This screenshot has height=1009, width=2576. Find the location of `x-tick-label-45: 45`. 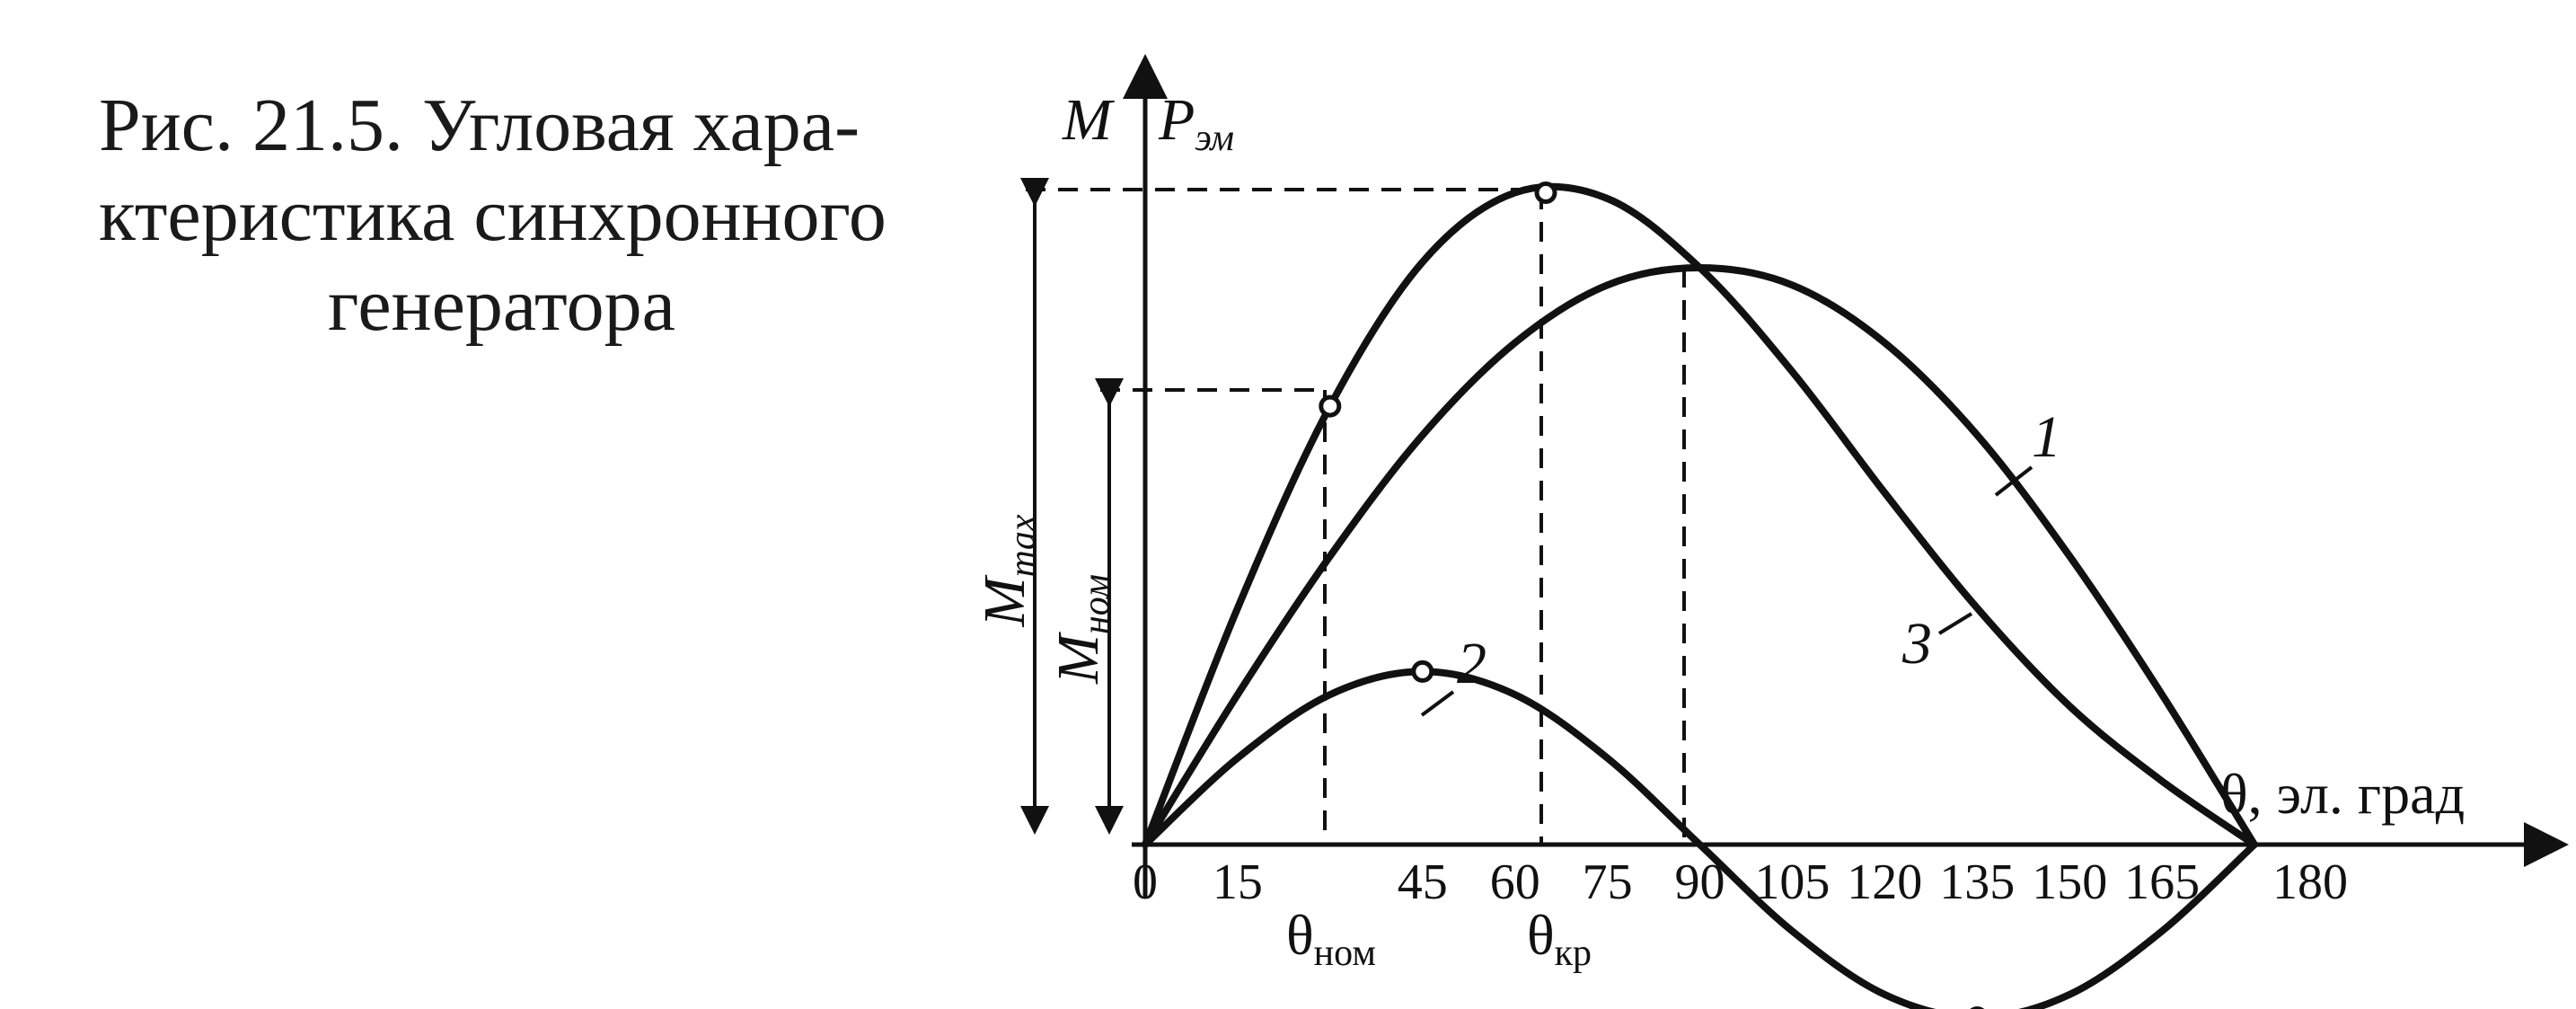

x-tick-label-45: 45 is located at coordinates (1423, 882).